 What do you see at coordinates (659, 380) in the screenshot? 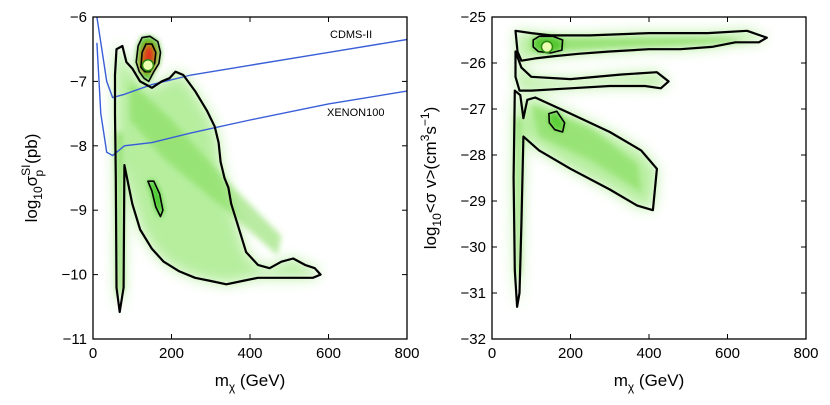
I see `right-xlabel-tail: (GeV)` at bounding box center [659, 380].